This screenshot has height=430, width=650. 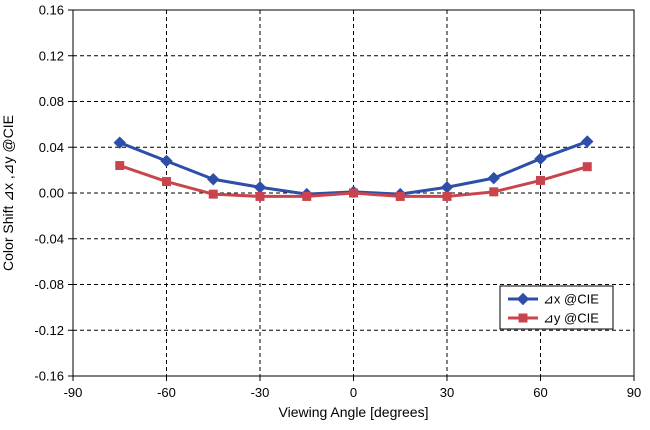 What do you see at coordinates (571, 318) in the screenshot?
I see `legend-label: ⊿y @CIE` at bounding box center [571, 318].